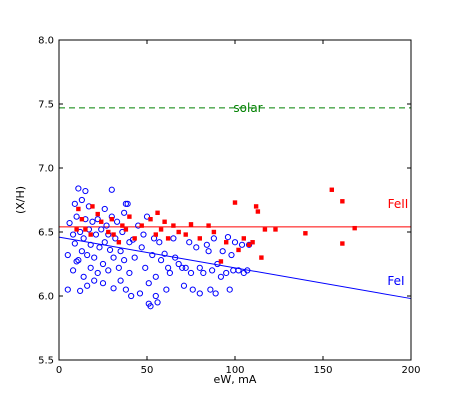  I want to click on x-tick-label: 100, so click(234, 370).